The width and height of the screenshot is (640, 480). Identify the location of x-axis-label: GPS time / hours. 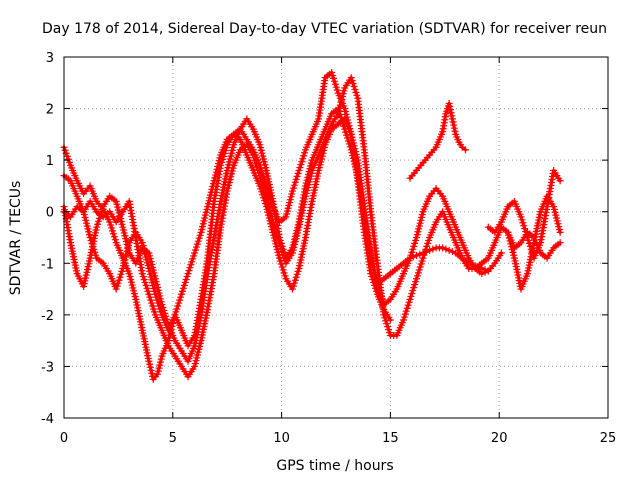
(334, 466).